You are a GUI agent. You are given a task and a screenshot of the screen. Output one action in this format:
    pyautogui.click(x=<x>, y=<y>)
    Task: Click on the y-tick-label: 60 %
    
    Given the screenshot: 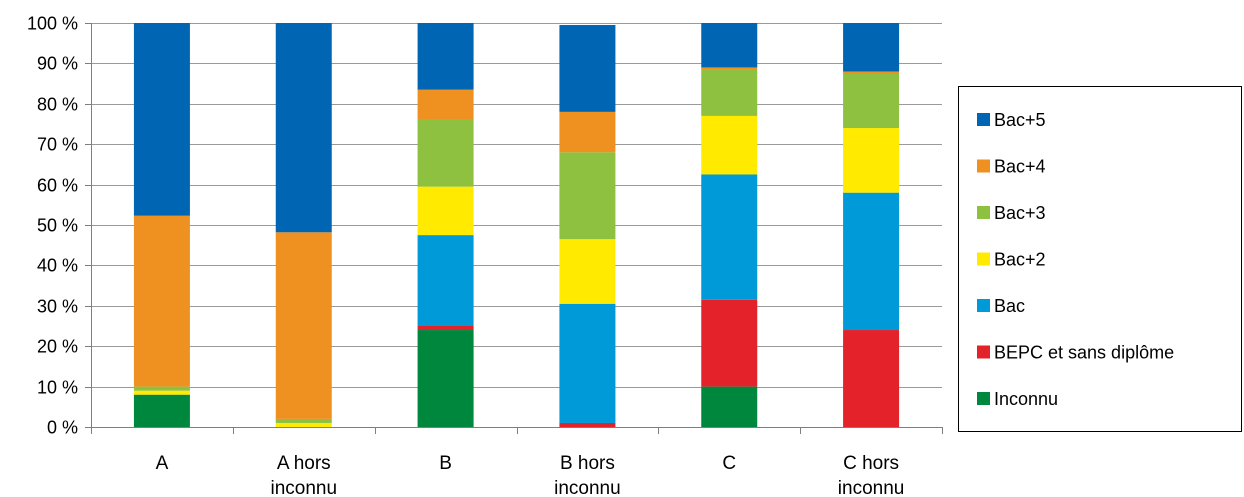 What is the action you would take?
    pyautogui.click(x=57, y=186)
    